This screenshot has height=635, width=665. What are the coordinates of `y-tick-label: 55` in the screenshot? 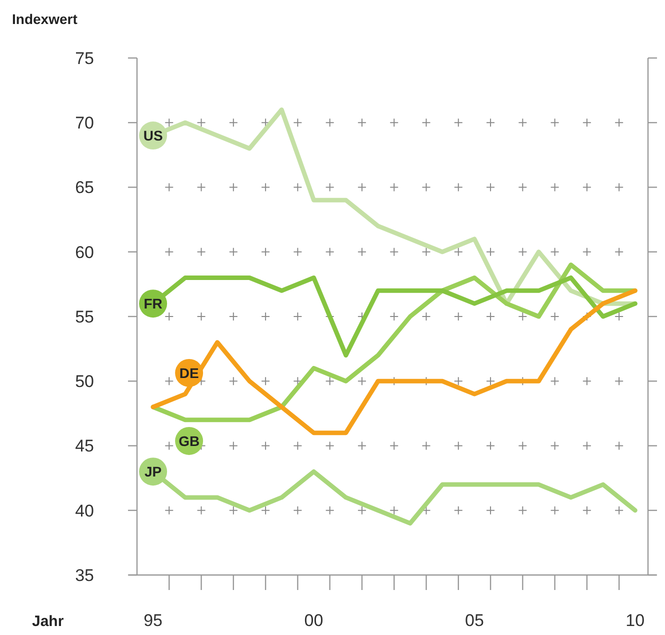 It's located at (84, 316).